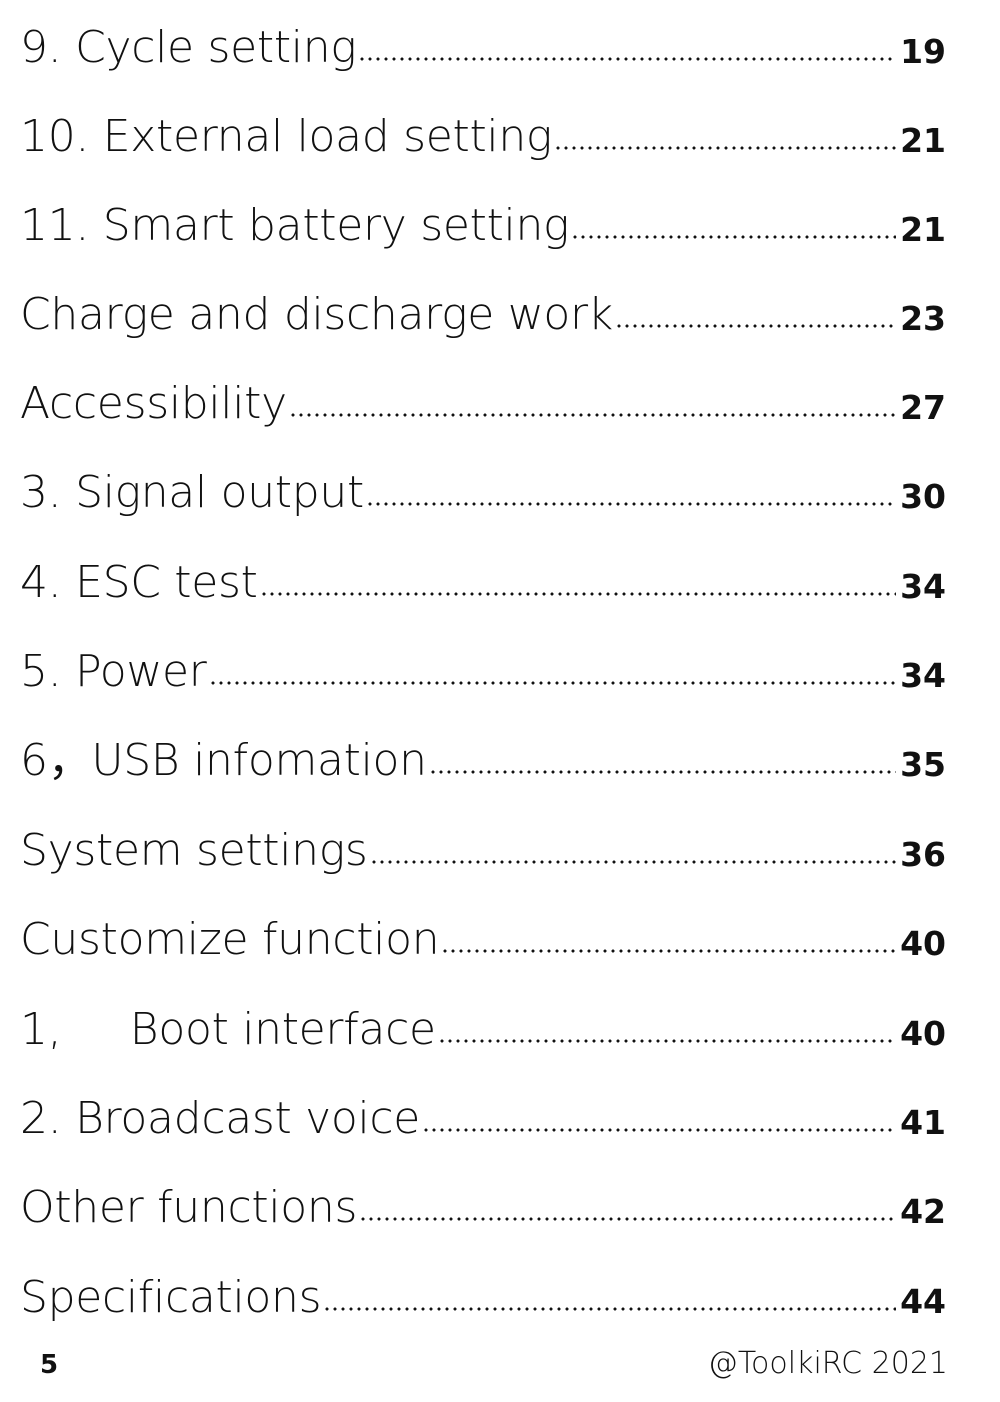 This screenshot has height=1402, width=1000. Describe the element at coordinates (223, 760) in the screenshot. I see `toc-entry-title: 6，USB infomation` at that location.